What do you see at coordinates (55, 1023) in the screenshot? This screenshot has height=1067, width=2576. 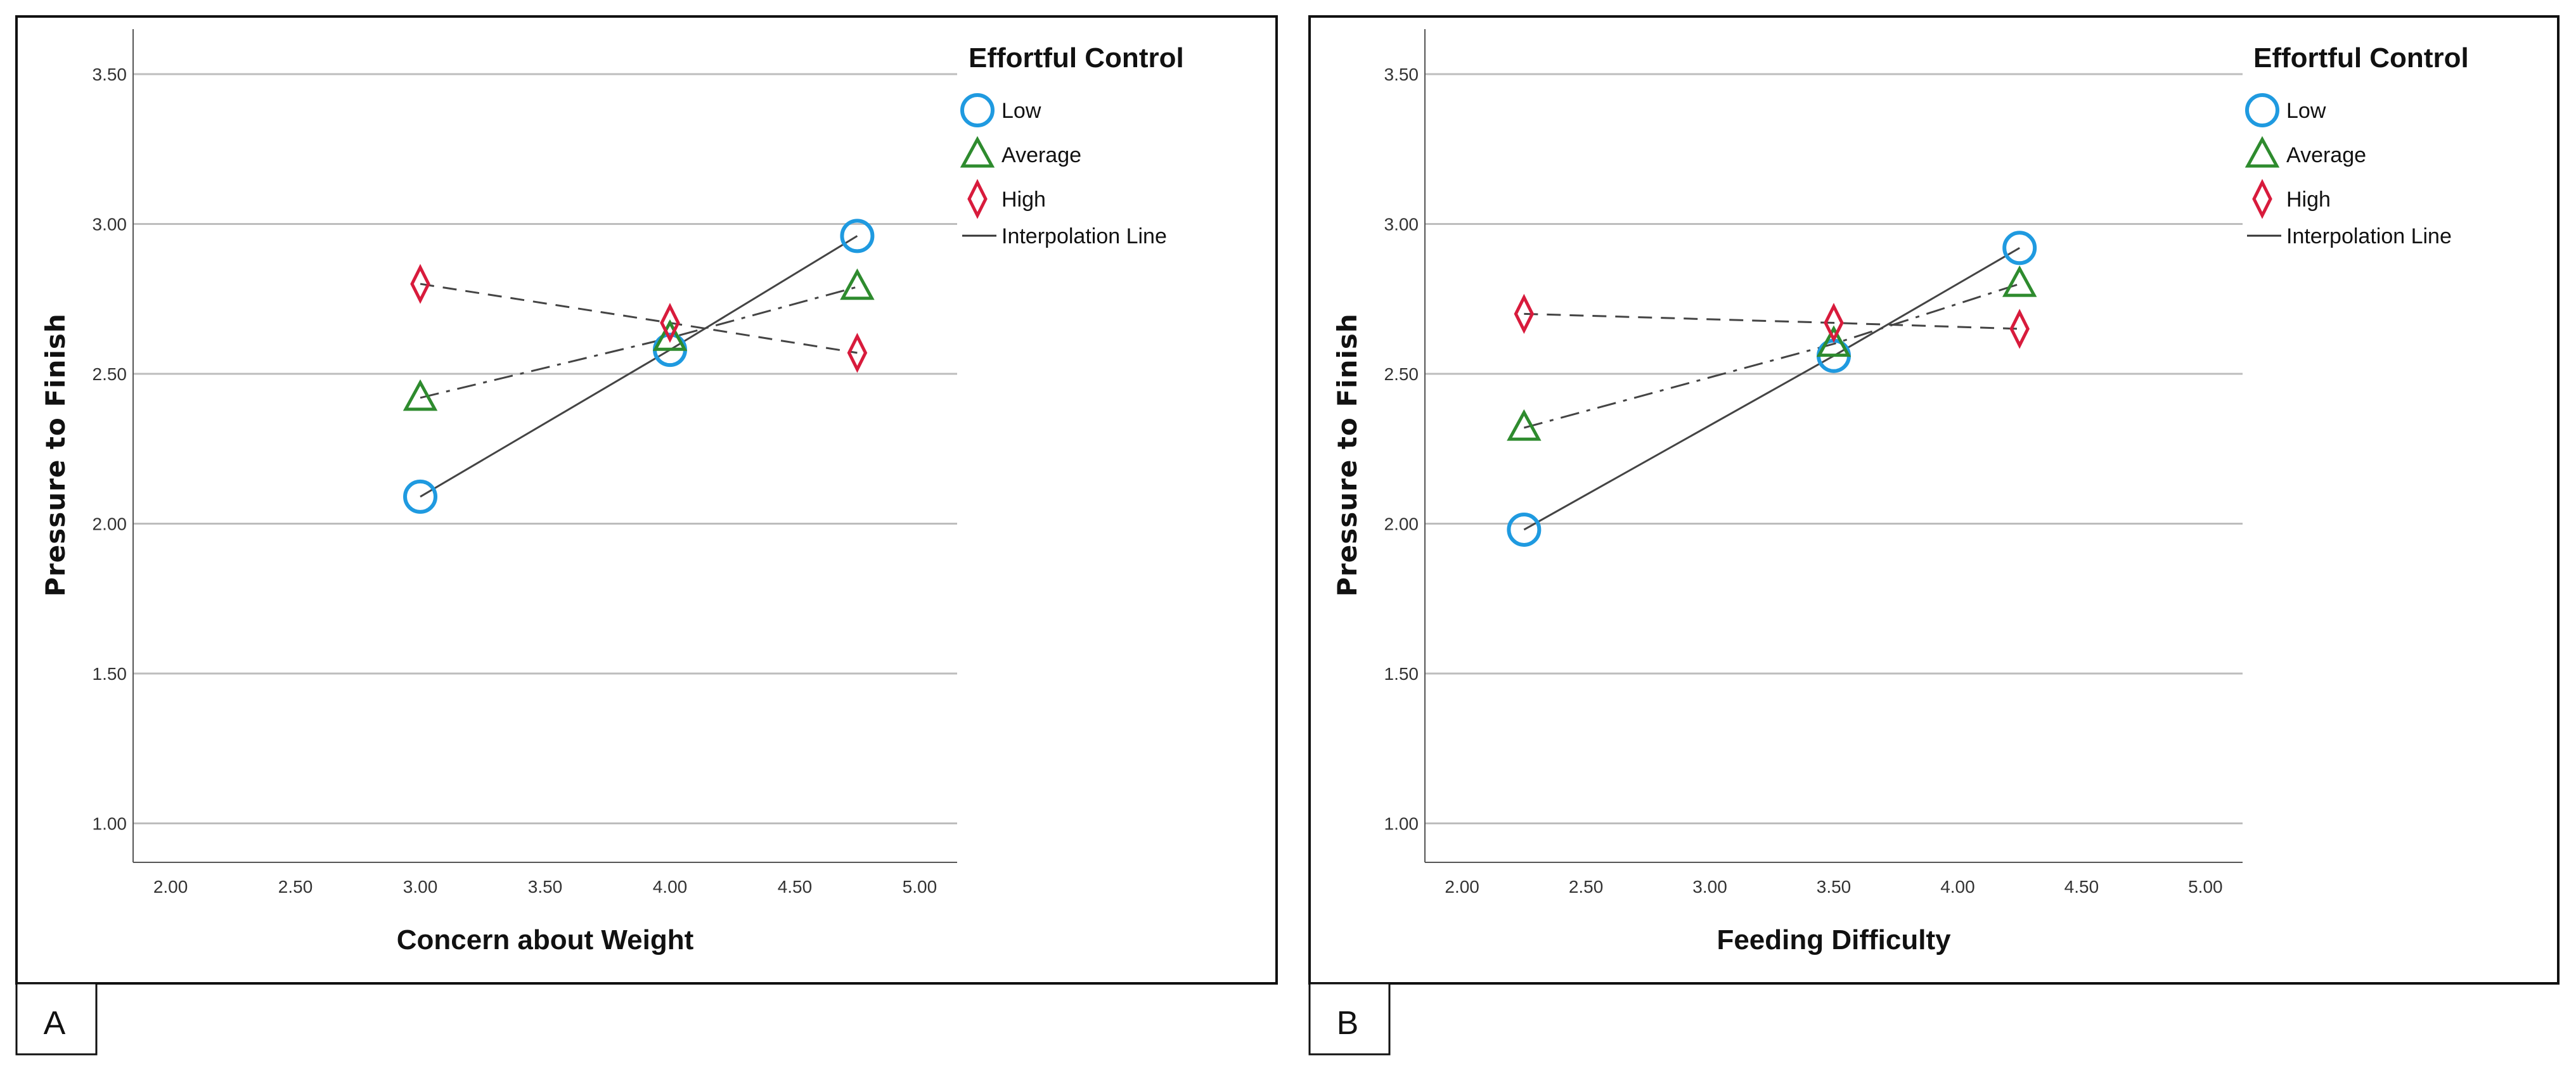 I see `panel-a-tag: A` at bounding box center [55, 1023].